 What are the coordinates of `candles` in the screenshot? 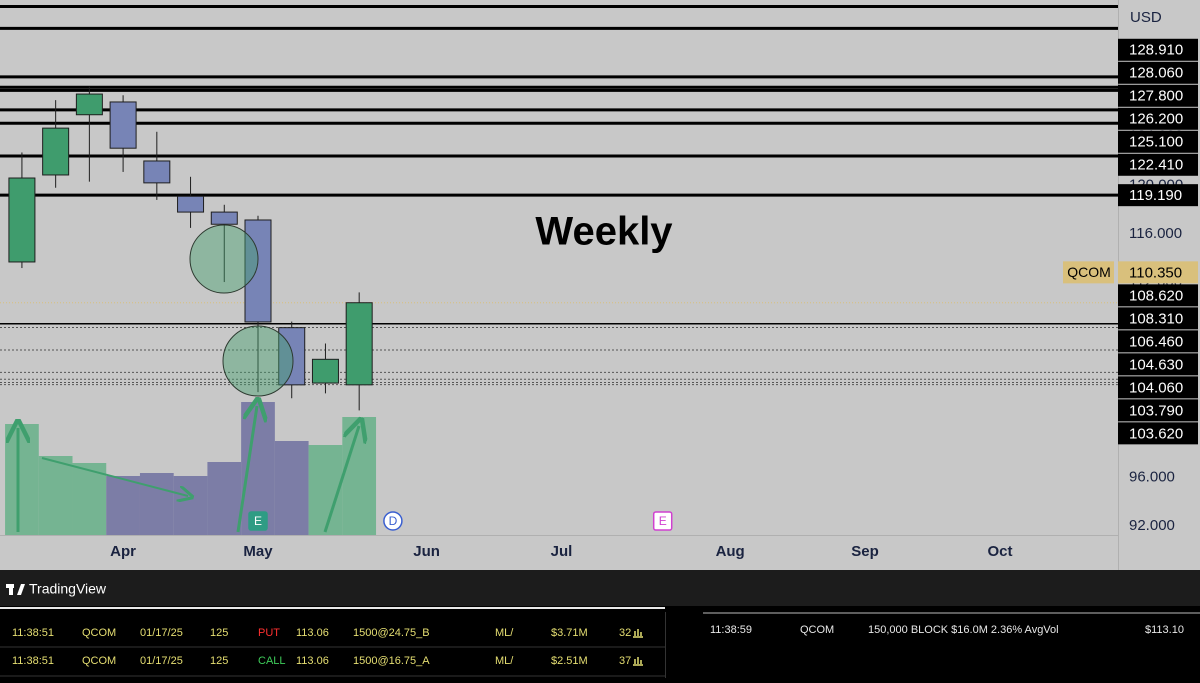 It's located at (190, 248).